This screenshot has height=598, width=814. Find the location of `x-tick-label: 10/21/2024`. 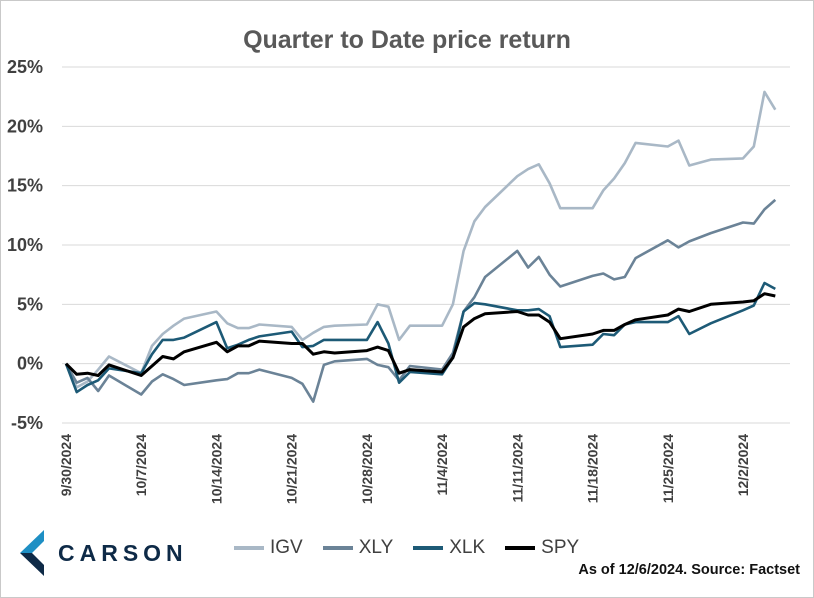

x-tick-label: 10/21/2024 is located at coordinates (292, 469).